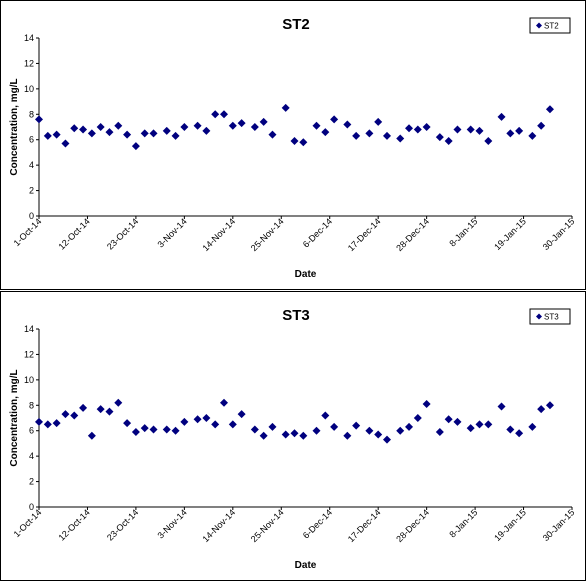 The width and height of the screenshot is (587, 582). I want to click on legend: ST2, so click(550, 25).